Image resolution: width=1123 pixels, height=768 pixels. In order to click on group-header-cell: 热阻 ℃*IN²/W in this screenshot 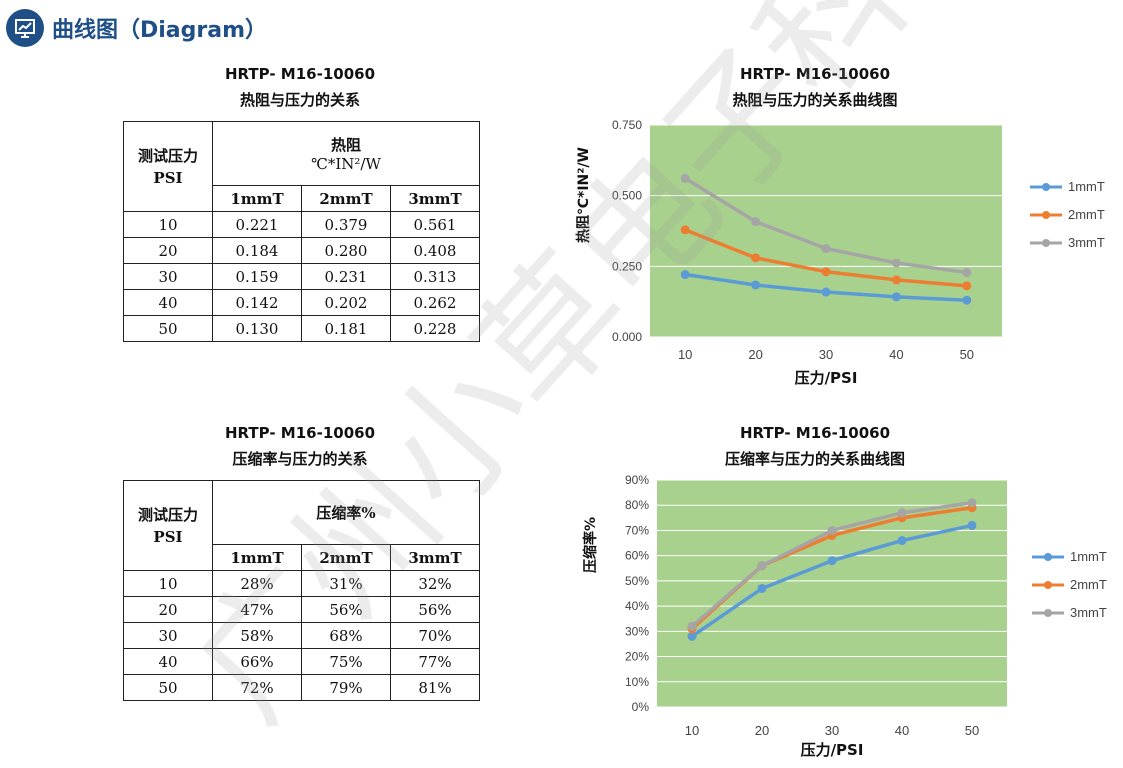, I will do `click(346, 153)`.